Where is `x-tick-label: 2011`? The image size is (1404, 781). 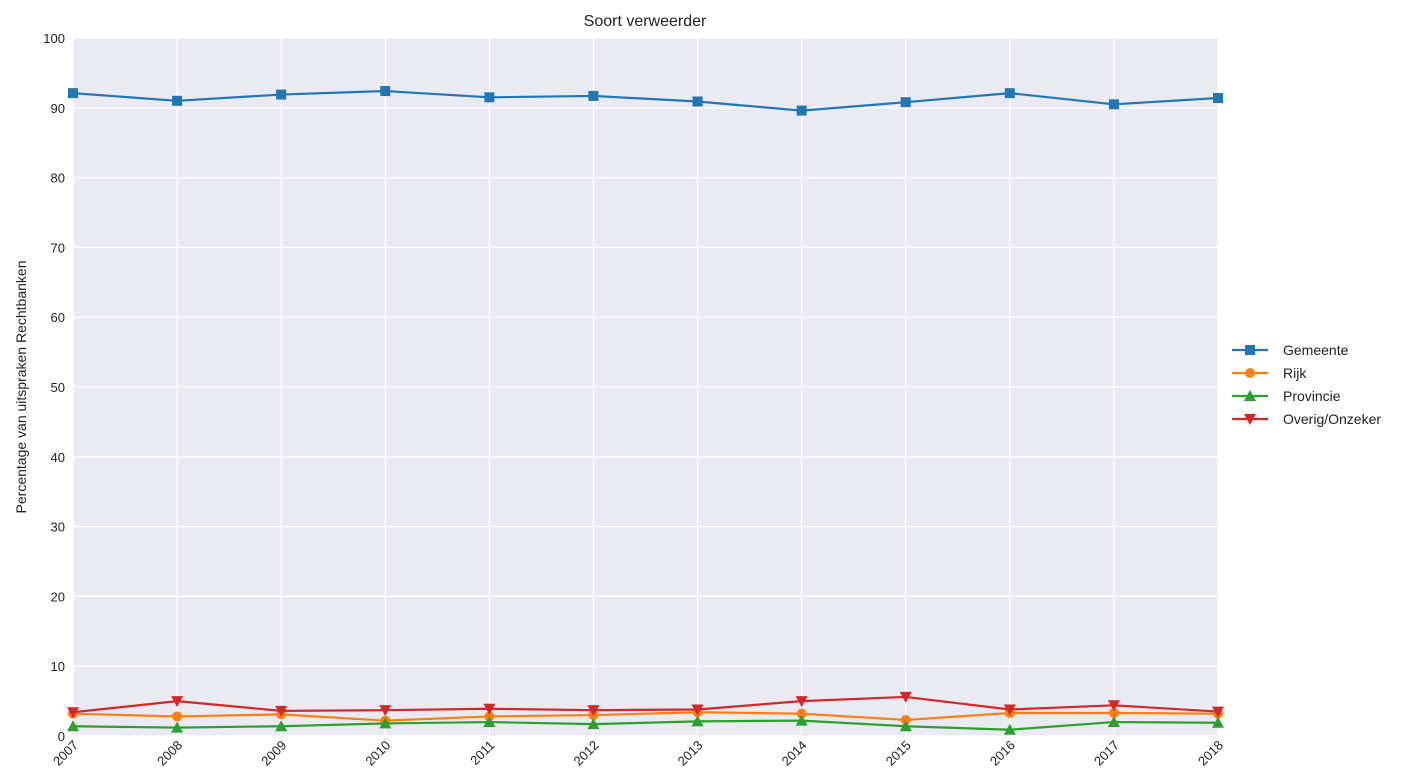 x-tick-label: 2011 is located at coordinates (482, 753).